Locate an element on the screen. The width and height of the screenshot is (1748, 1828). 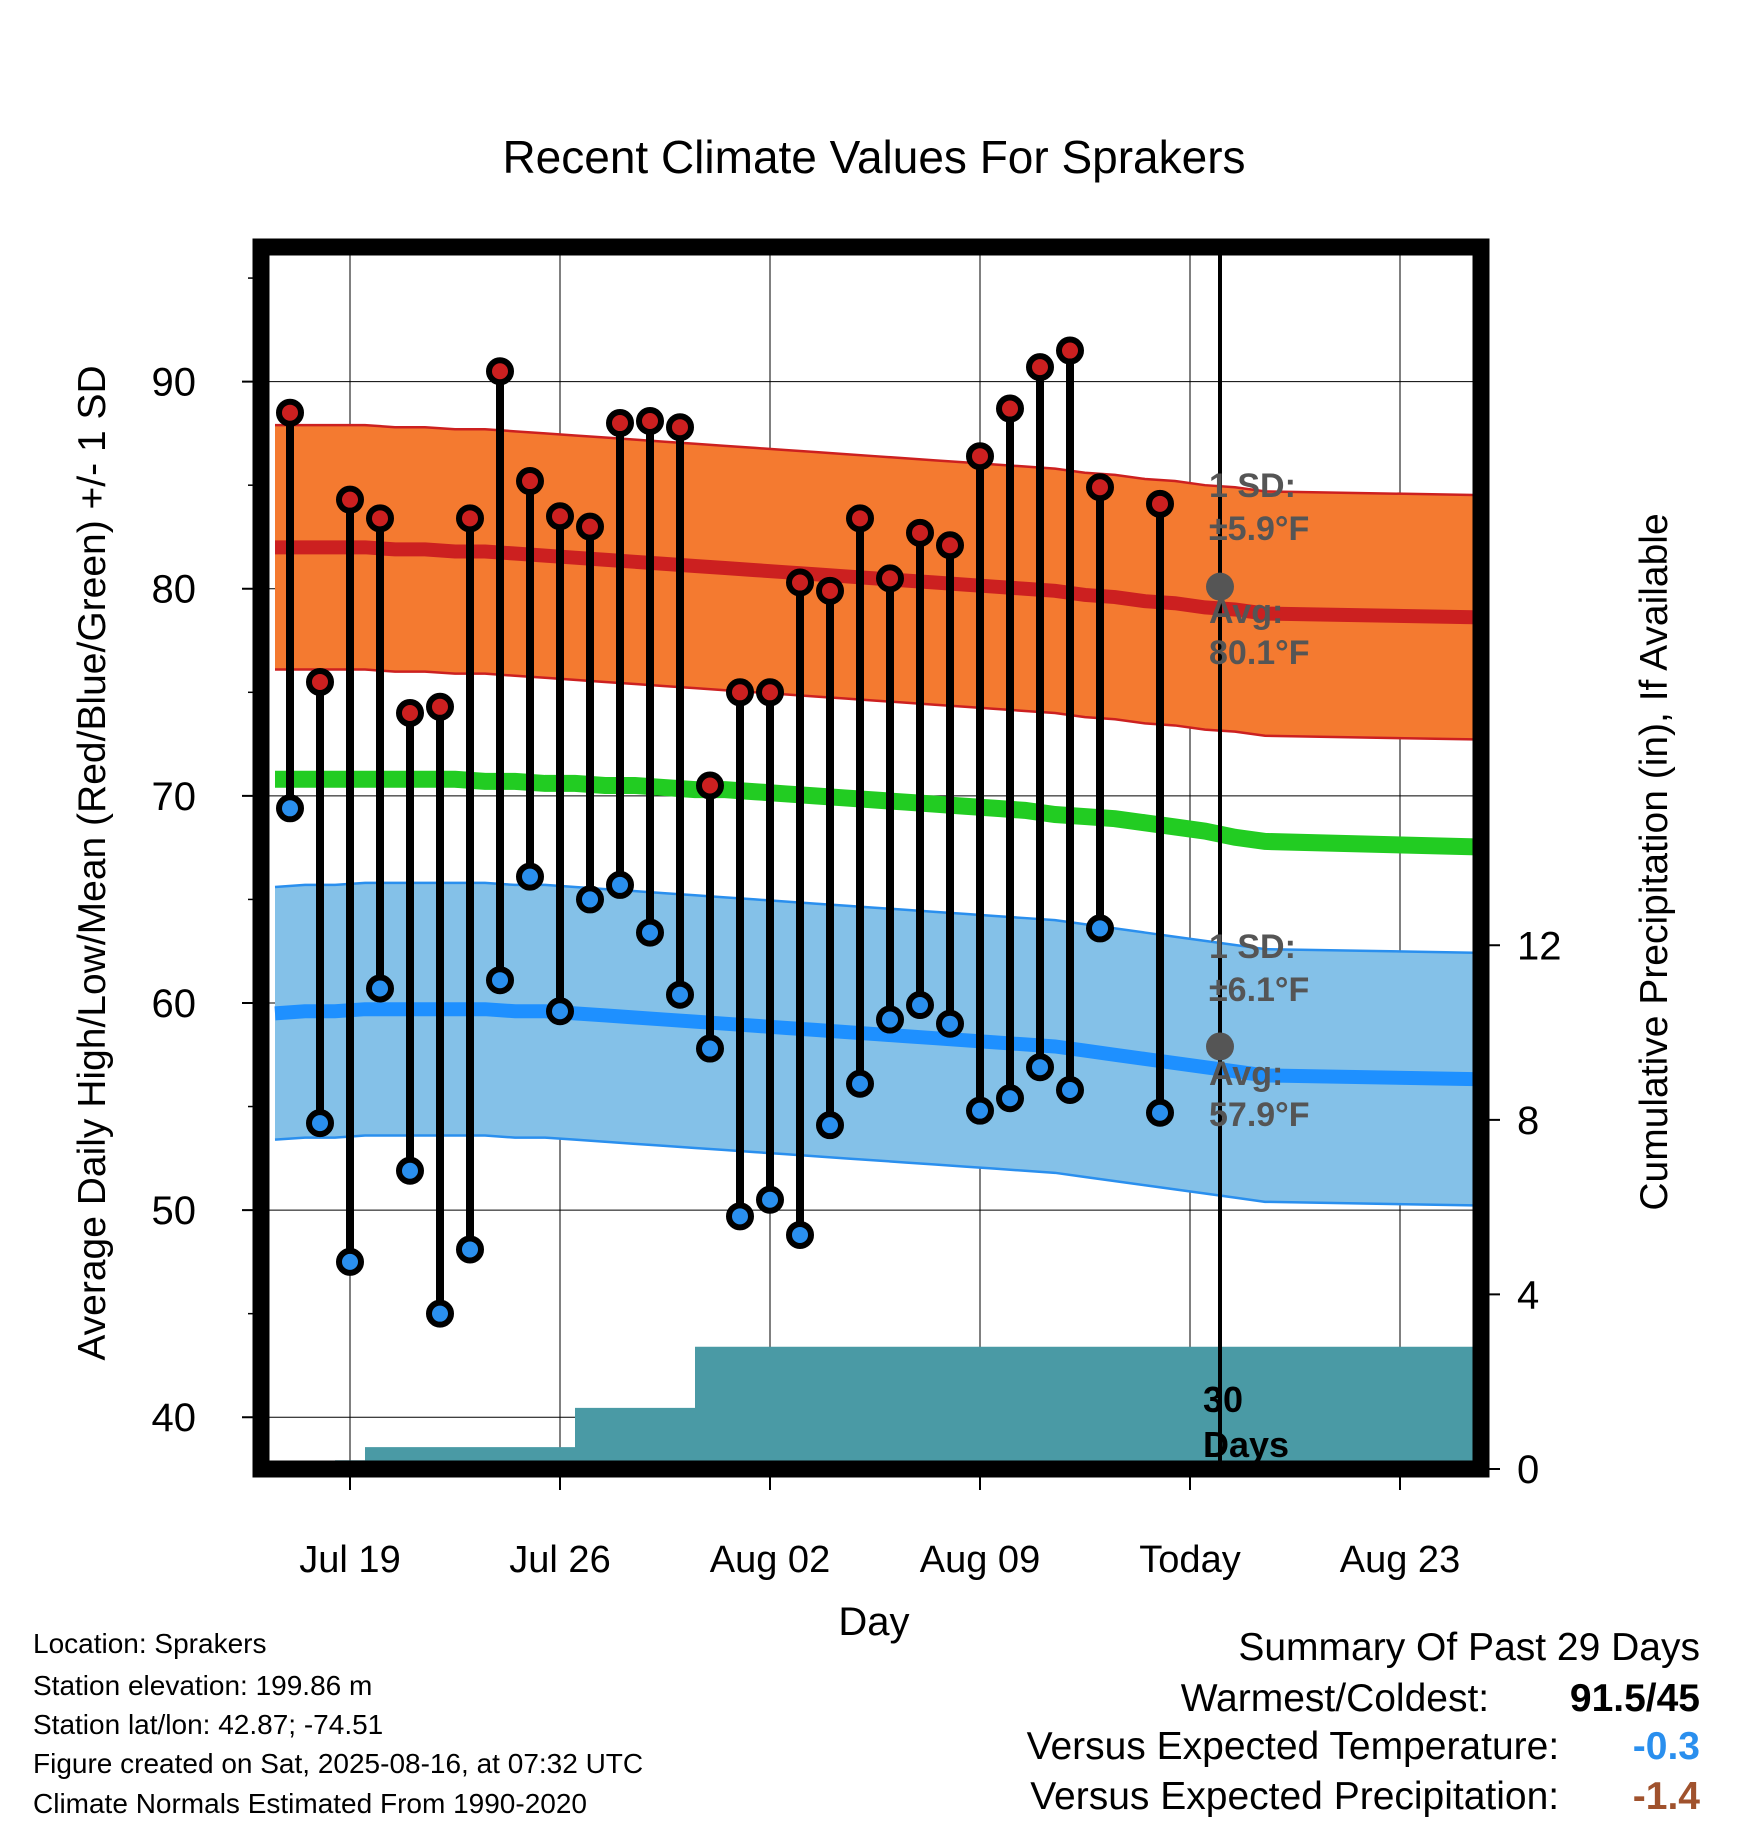
normal-low-line is located at coordinates (877, 1044).